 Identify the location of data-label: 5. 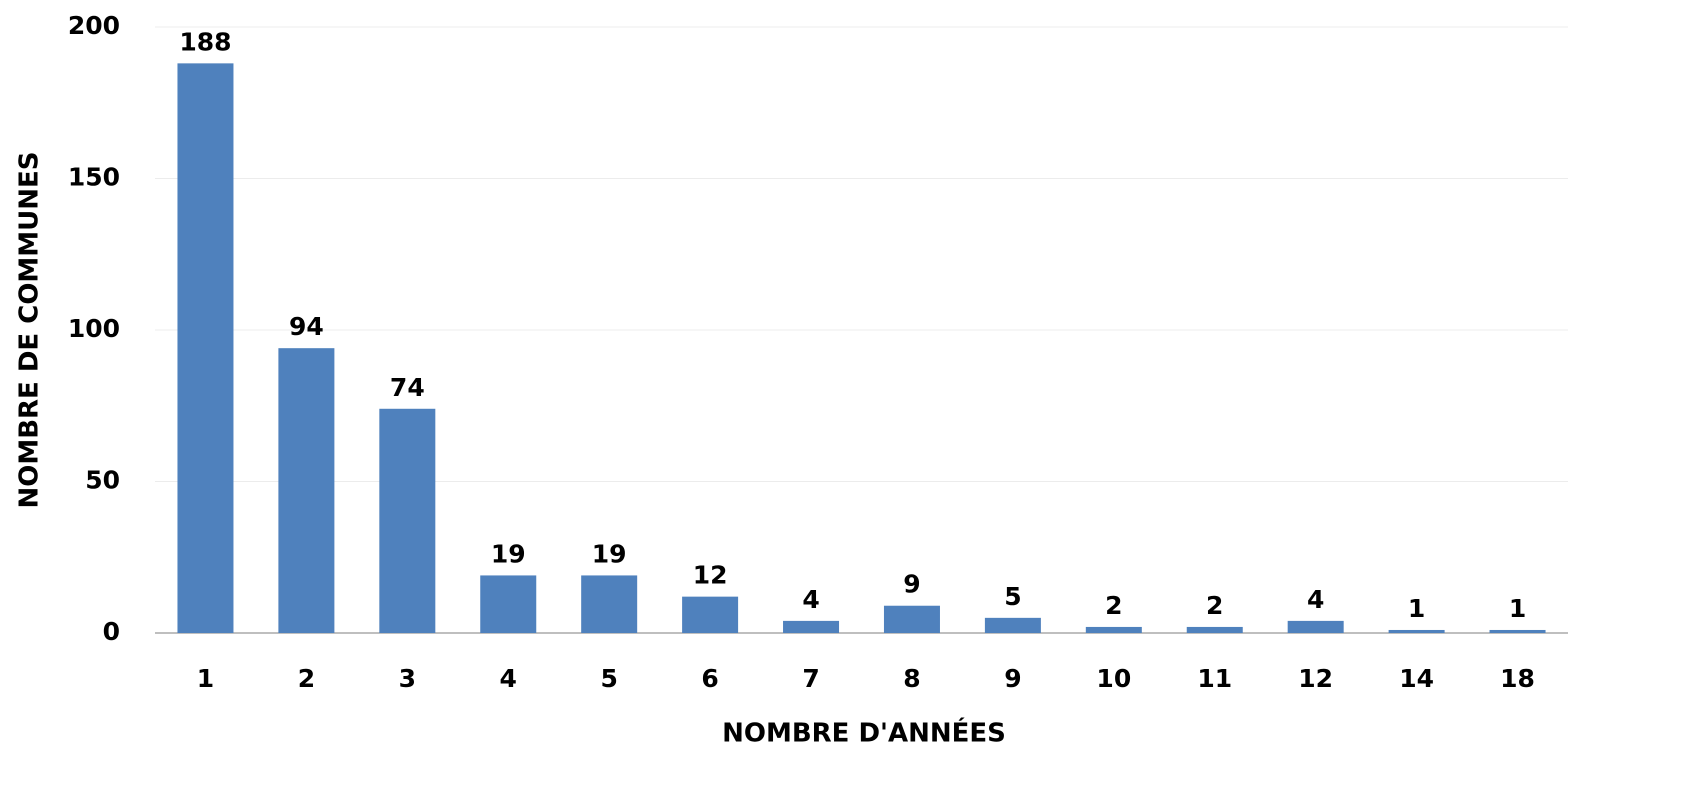
(1012, 596).